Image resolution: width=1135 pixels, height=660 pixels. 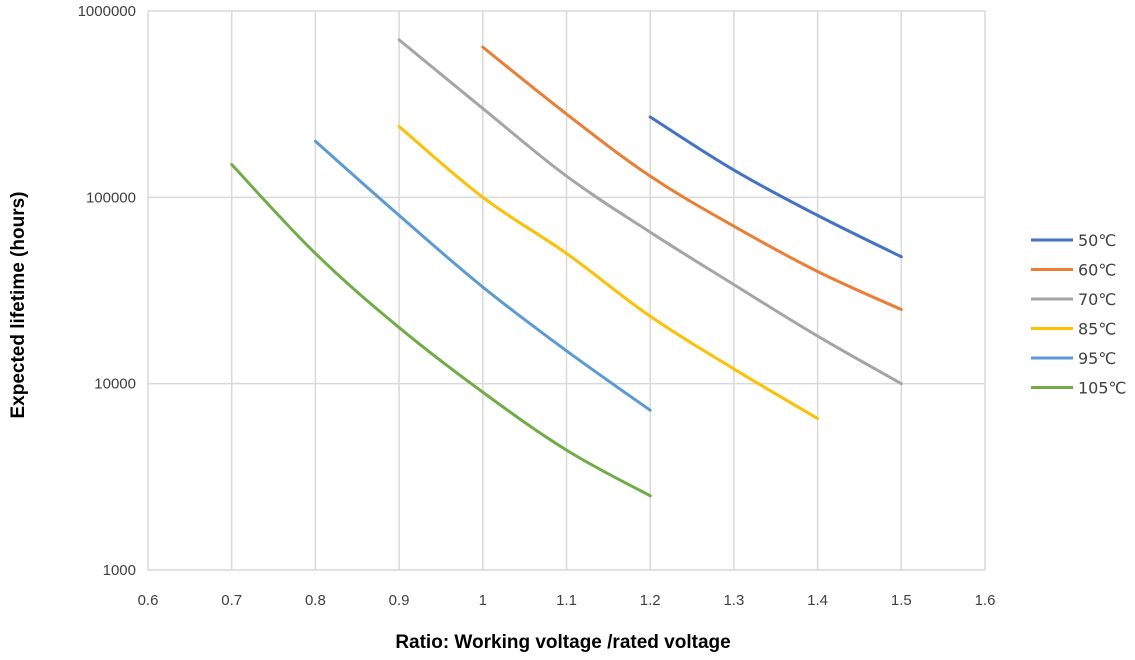 I want to click on x-tick-label: 1.1, so click(x=566, y=600).